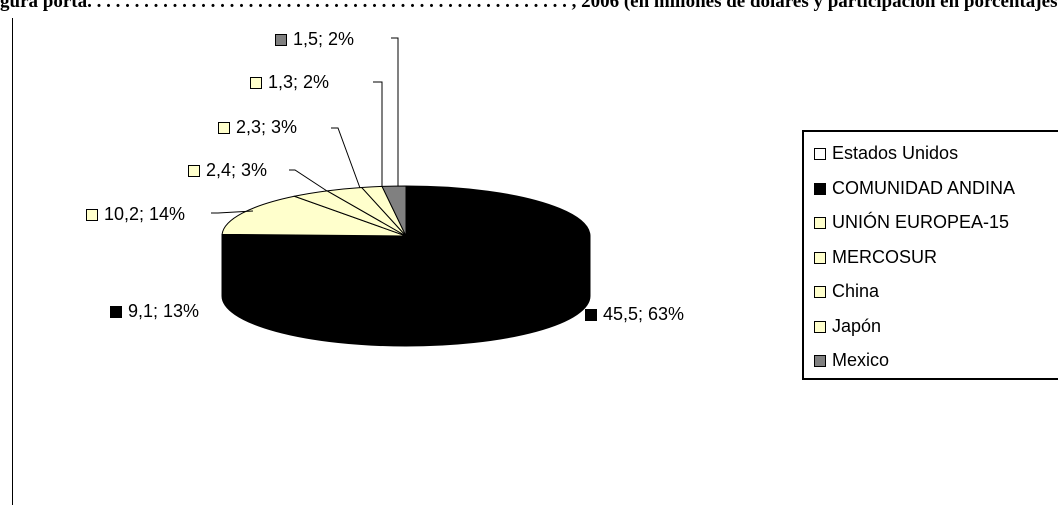  I want to click on label-text: 1,5; 2%, so click(324, 39).